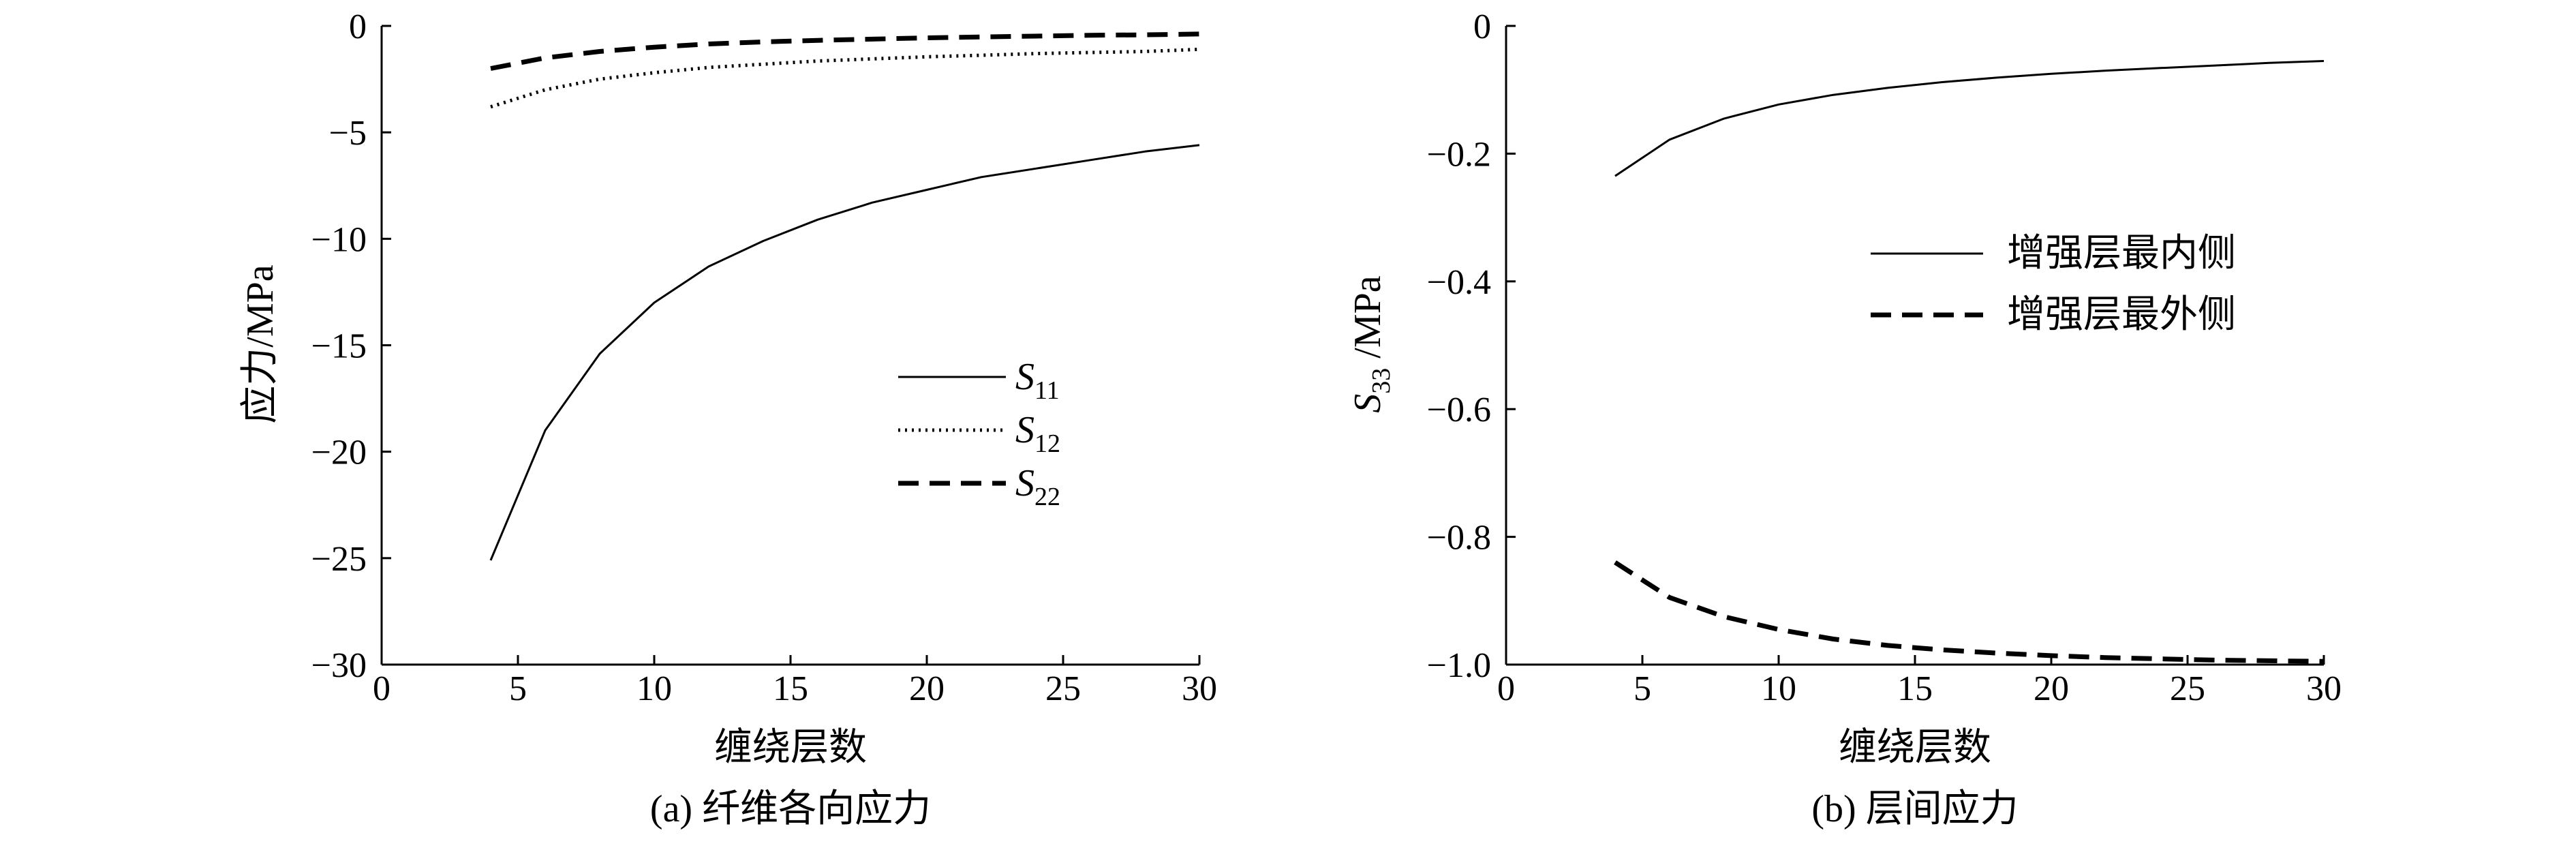 The width and height of the screenshot is (2576, 850). Describe the element at coordinates (1047, 390) in the screenshot. I see `legend-subscript: 11` at that location.